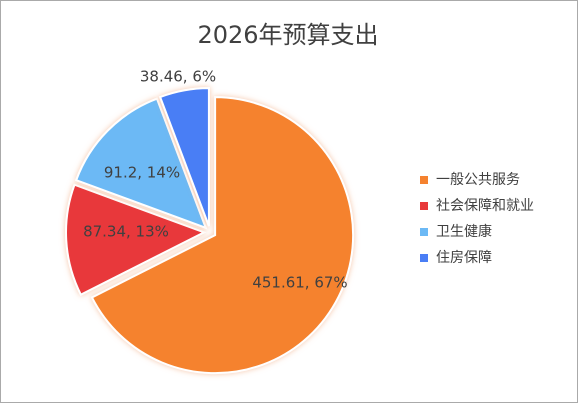 This screenshot has width=578, height=403. Describe the element at coordinates (478, 180) in the screenshot. I see `legend-label: 一般公共服务` at that location.